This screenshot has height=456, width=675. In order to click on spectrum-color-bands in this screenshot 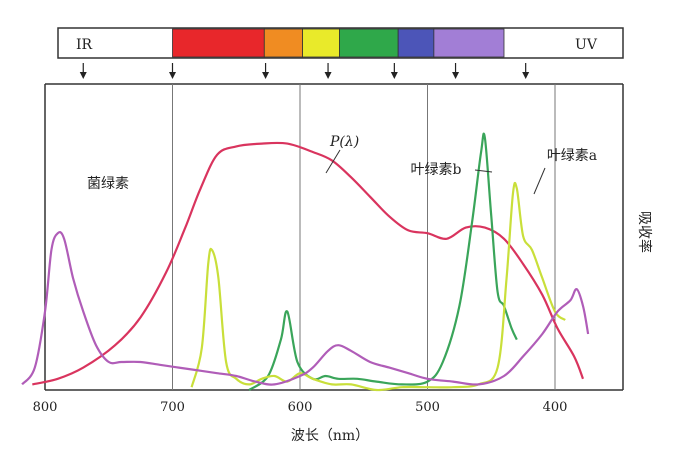, I will do `click(338, 43)`.